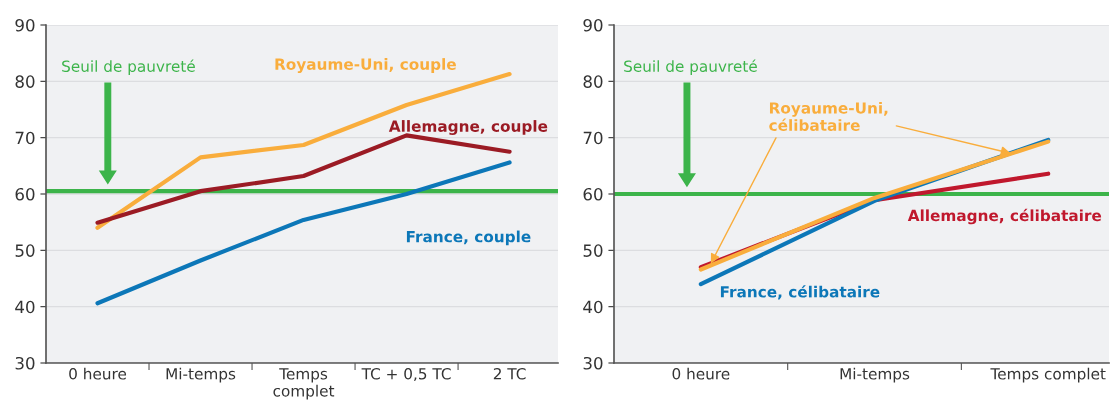 This screenshot has width=1111, height=410. I want to click on series-label: Allemagne, célibataire, so click(1004, 216).